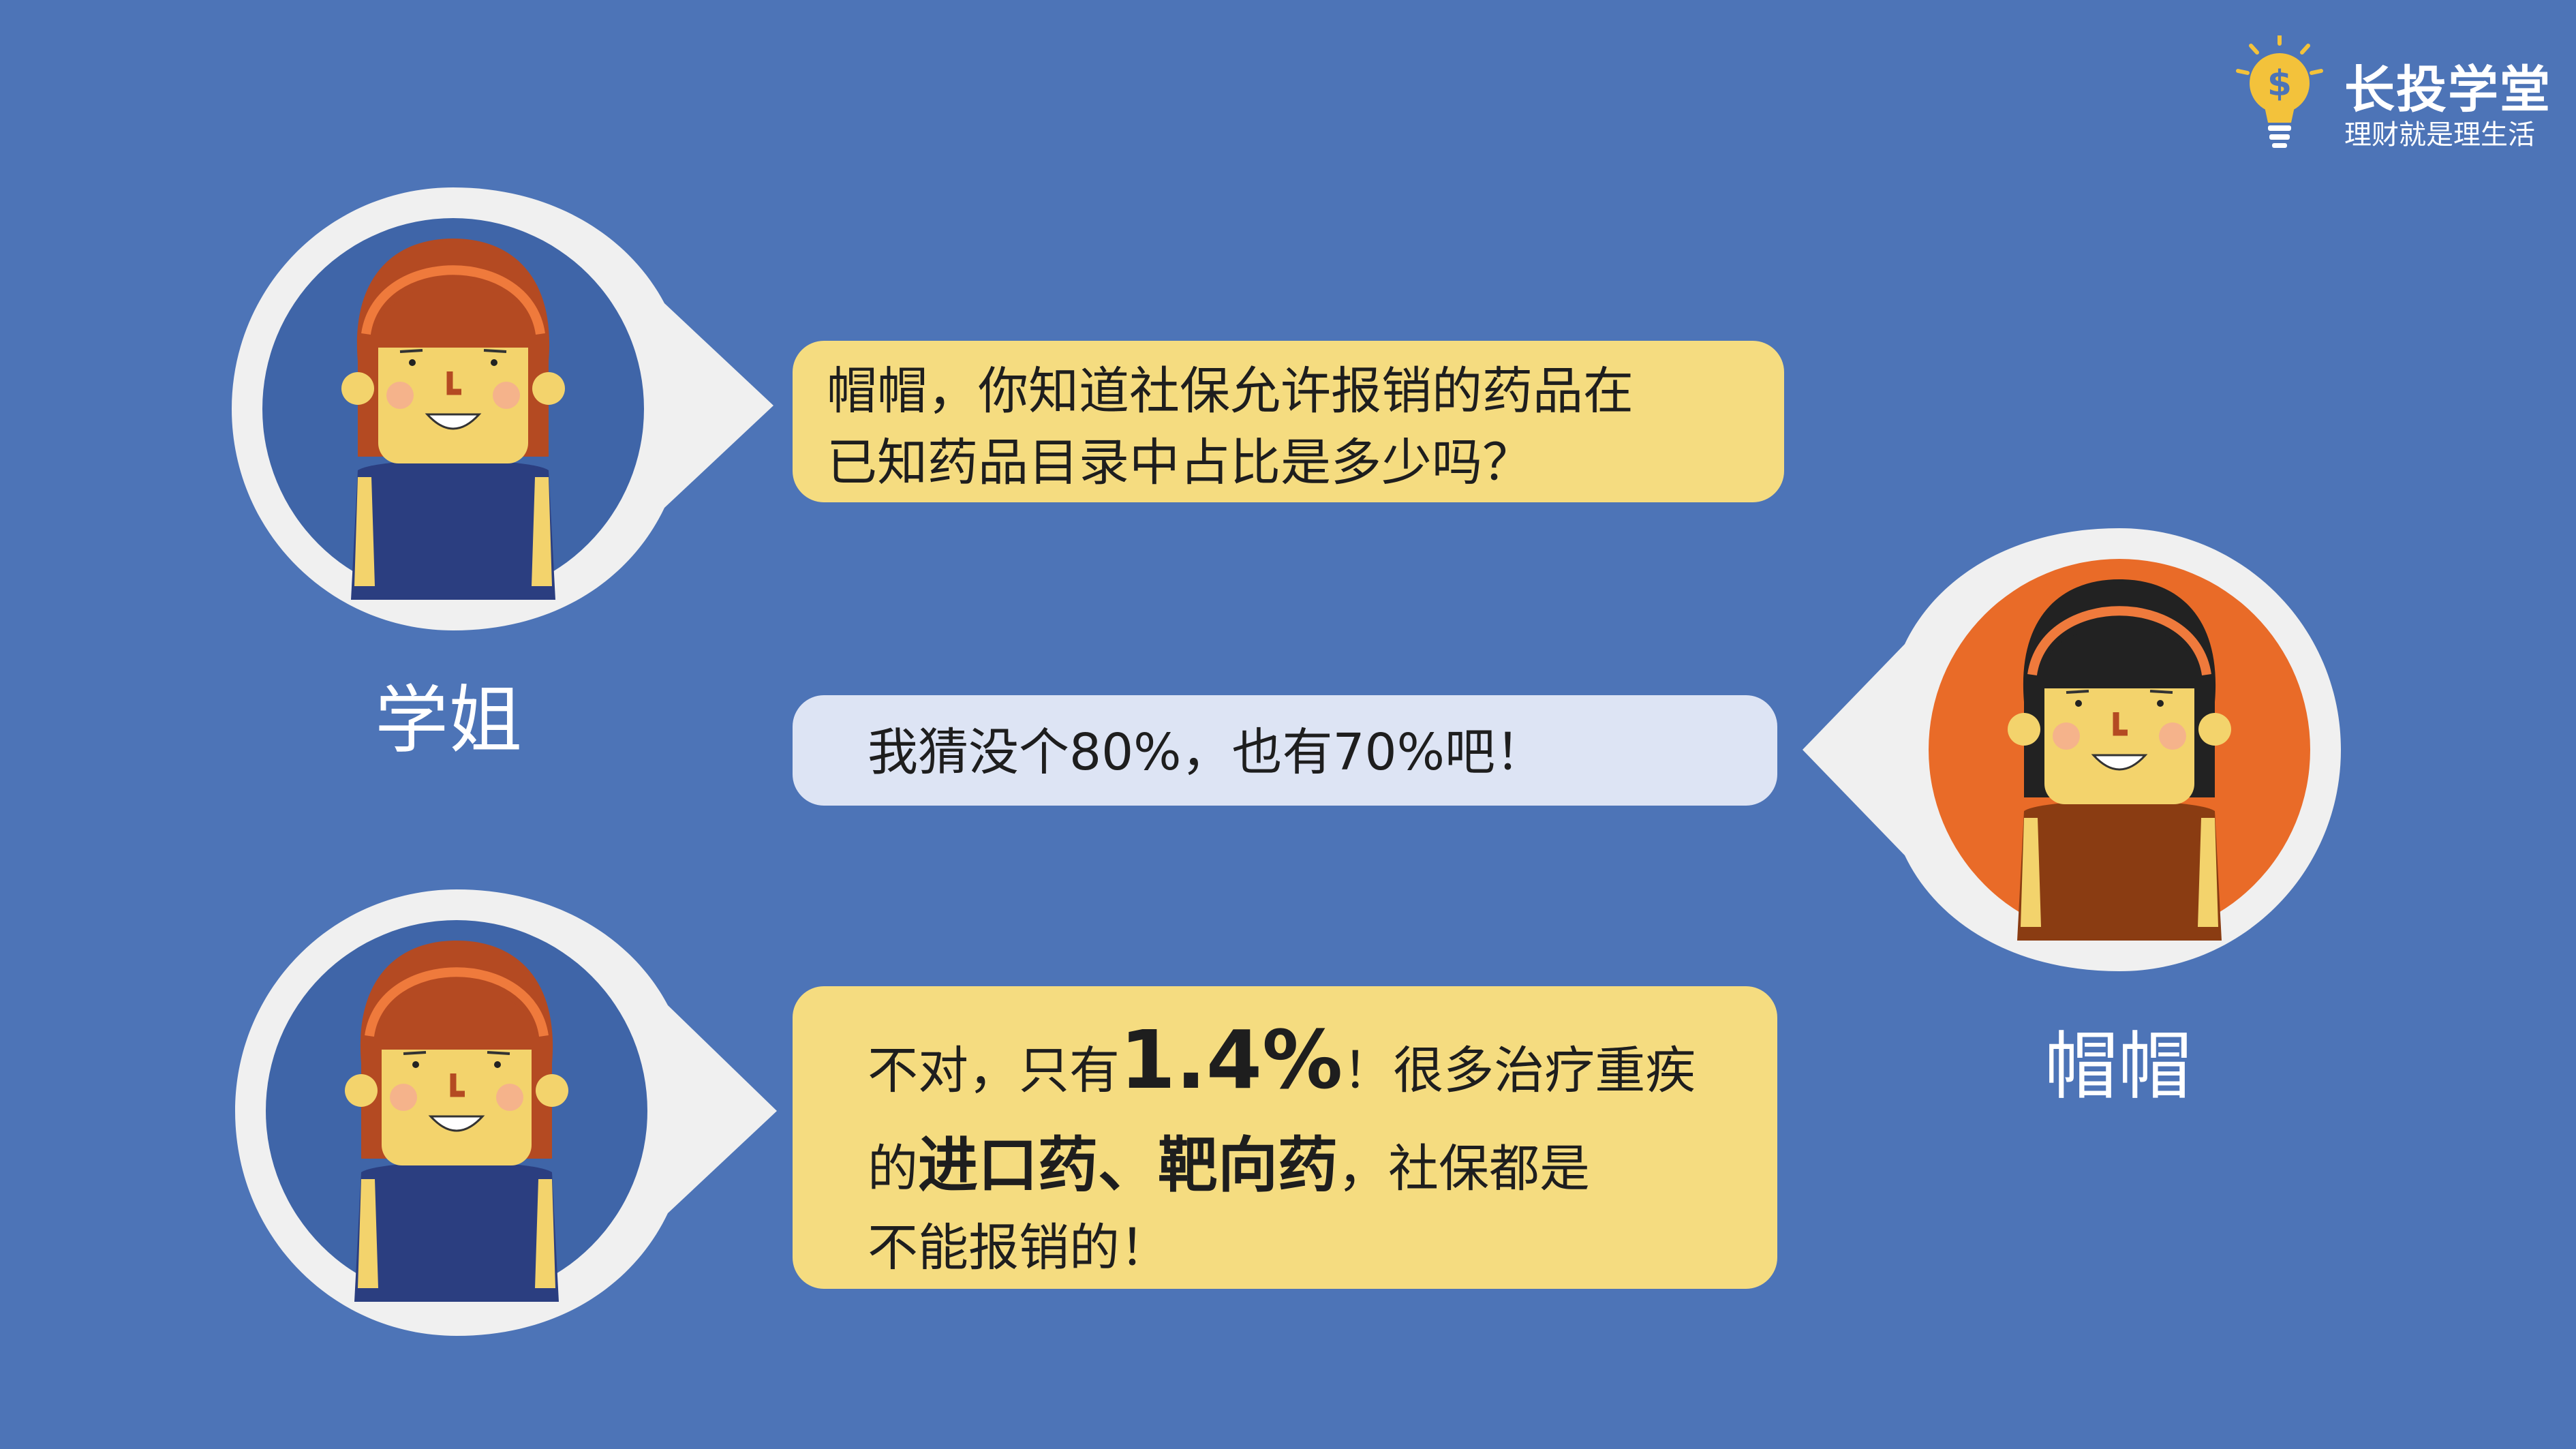 The image size is (2576, 1449). What do you see at coordinates (2118, 1067) in the screenshot?
I see `maomao-name-label: 帽帽` at bounding box center [2118, 1067].